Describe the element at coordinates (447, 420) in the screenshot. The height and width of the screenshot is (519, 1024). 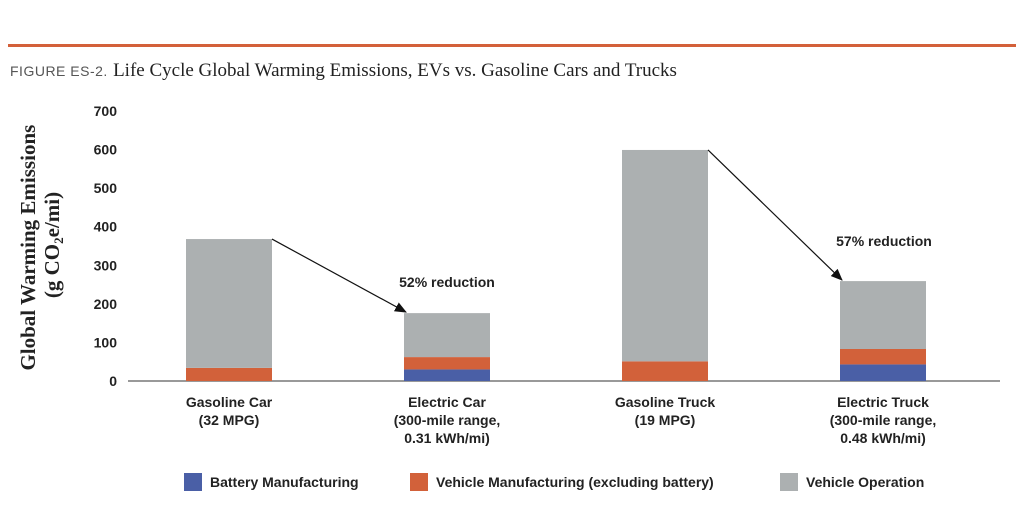
I see `category-label: Electric Car (300-mile range, 0.31 kWh/mi)` at that location.